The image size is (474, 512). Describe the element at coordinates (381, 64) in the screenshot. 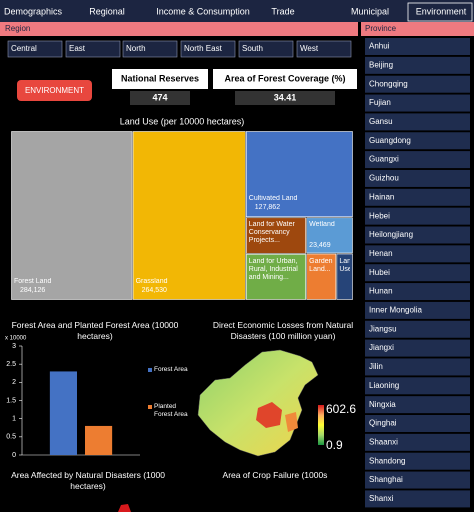

I see `province-item-text: Beijing` at that location.